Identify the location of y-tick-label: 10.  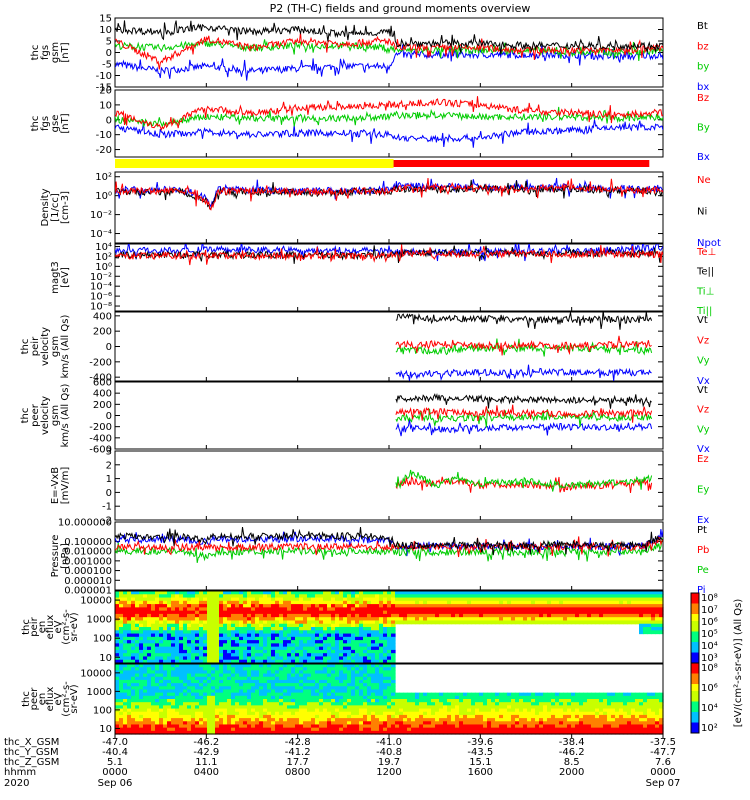
(105, 658).